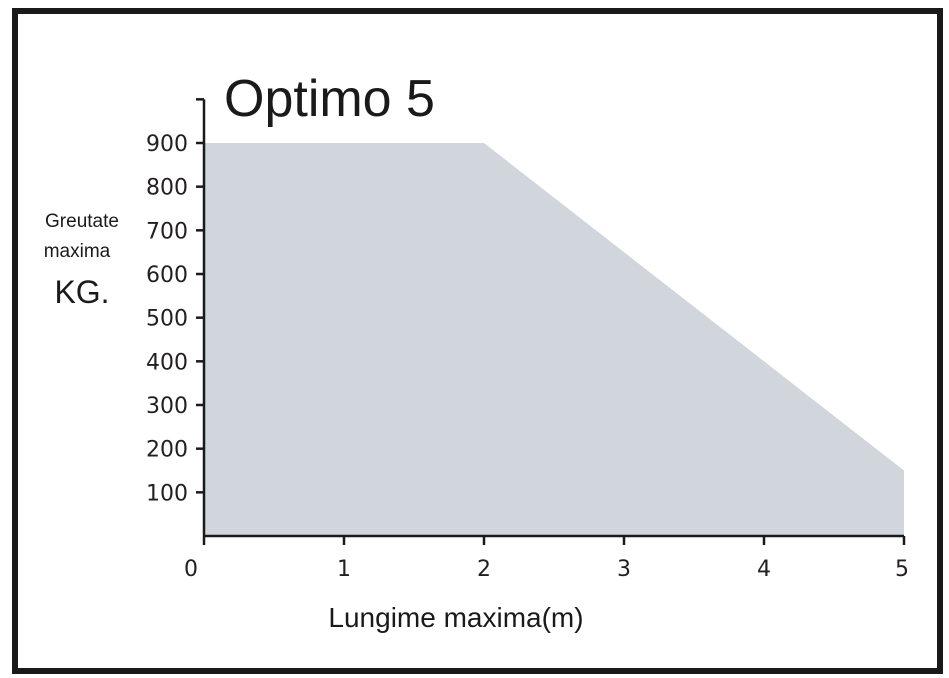 The image size is (949, 678). Describe the element at coordinates (764, 569) in the screenshot. I see `x-tick-label-4: 4` at that location.